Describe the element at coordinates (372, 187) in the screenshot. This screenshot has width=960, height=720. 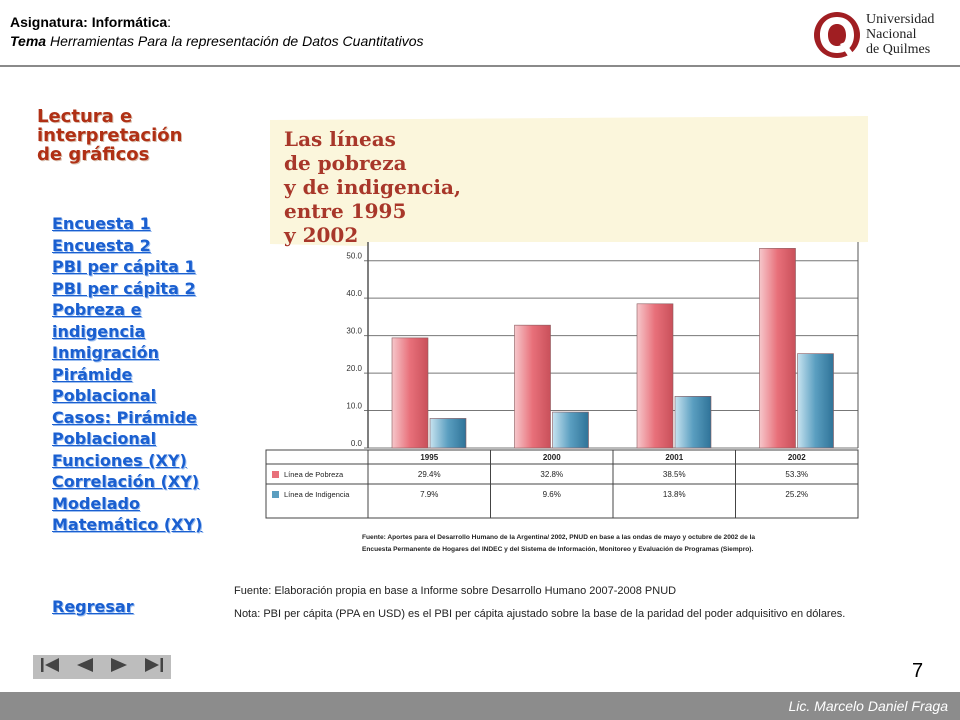
I see `chart-title-line: y de indigencia,` at that location.